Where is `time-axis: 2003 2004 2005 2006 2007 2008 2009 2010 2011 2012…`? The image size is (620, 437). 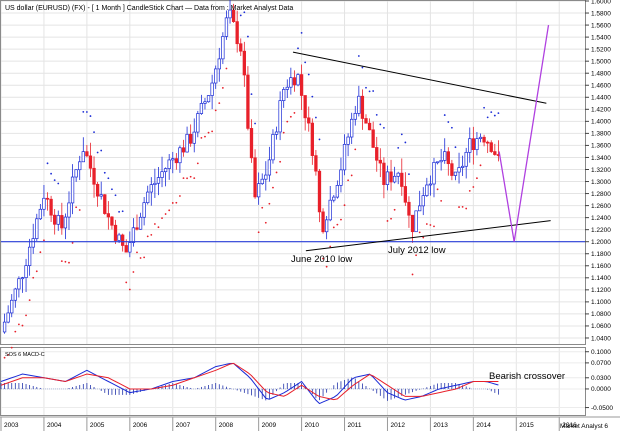 time-axis: 2003 2004 2005 2006 2007 2008 2009 2010 2011 2012… is located at coordinates (310, 423).